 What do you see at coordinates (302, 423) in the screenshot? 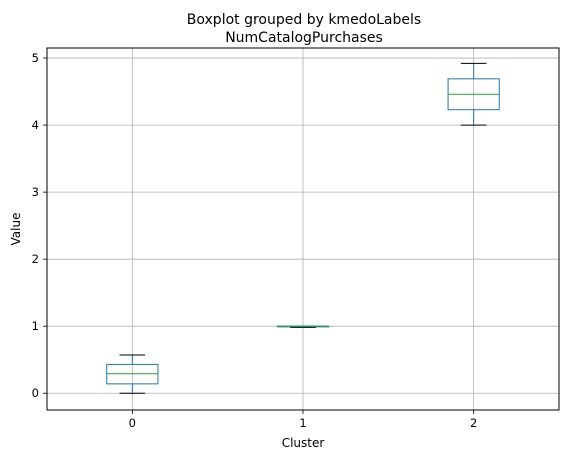
I see `x-tick-label: 1` at bounding box center [302, 423].